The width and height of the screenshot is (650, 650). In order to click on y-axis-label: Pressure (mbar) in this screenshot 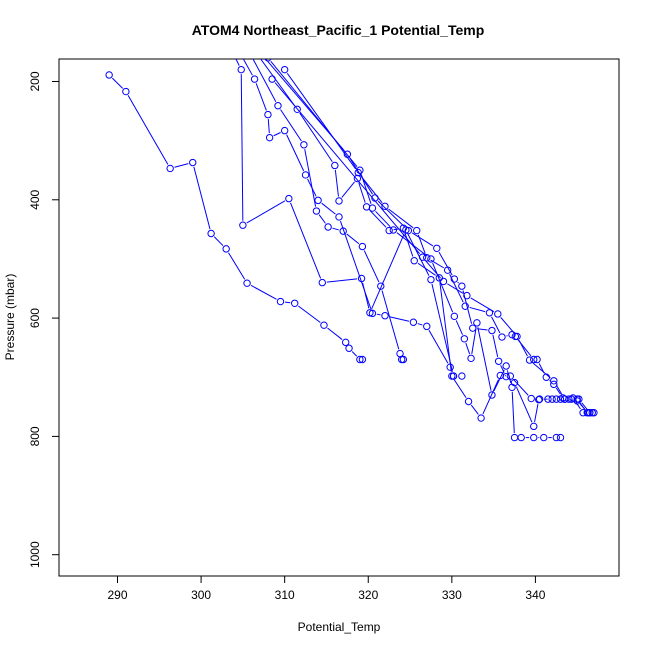, I will do `click(10, 317)`.